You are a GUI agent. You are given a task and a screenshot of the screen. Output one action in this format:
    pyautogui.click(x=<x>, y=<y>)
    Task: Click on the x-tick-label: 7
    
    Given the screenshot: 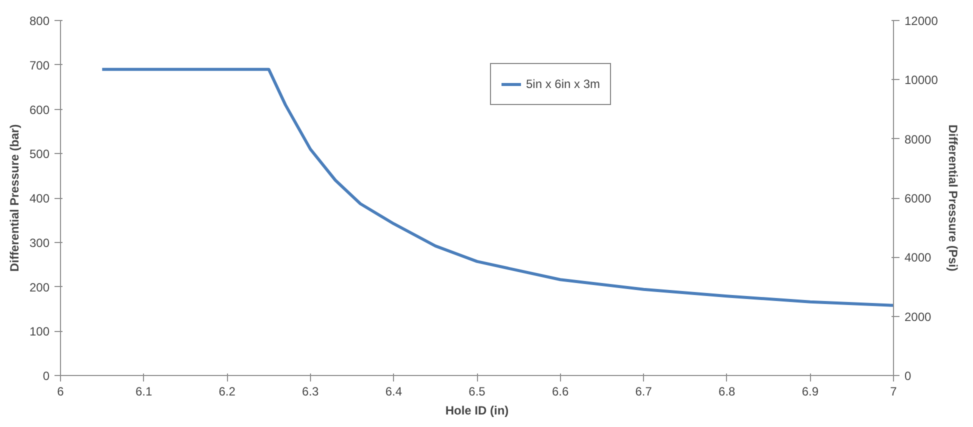 What is the action you would take?
    pyautogui.click(x=894, y=391)
    